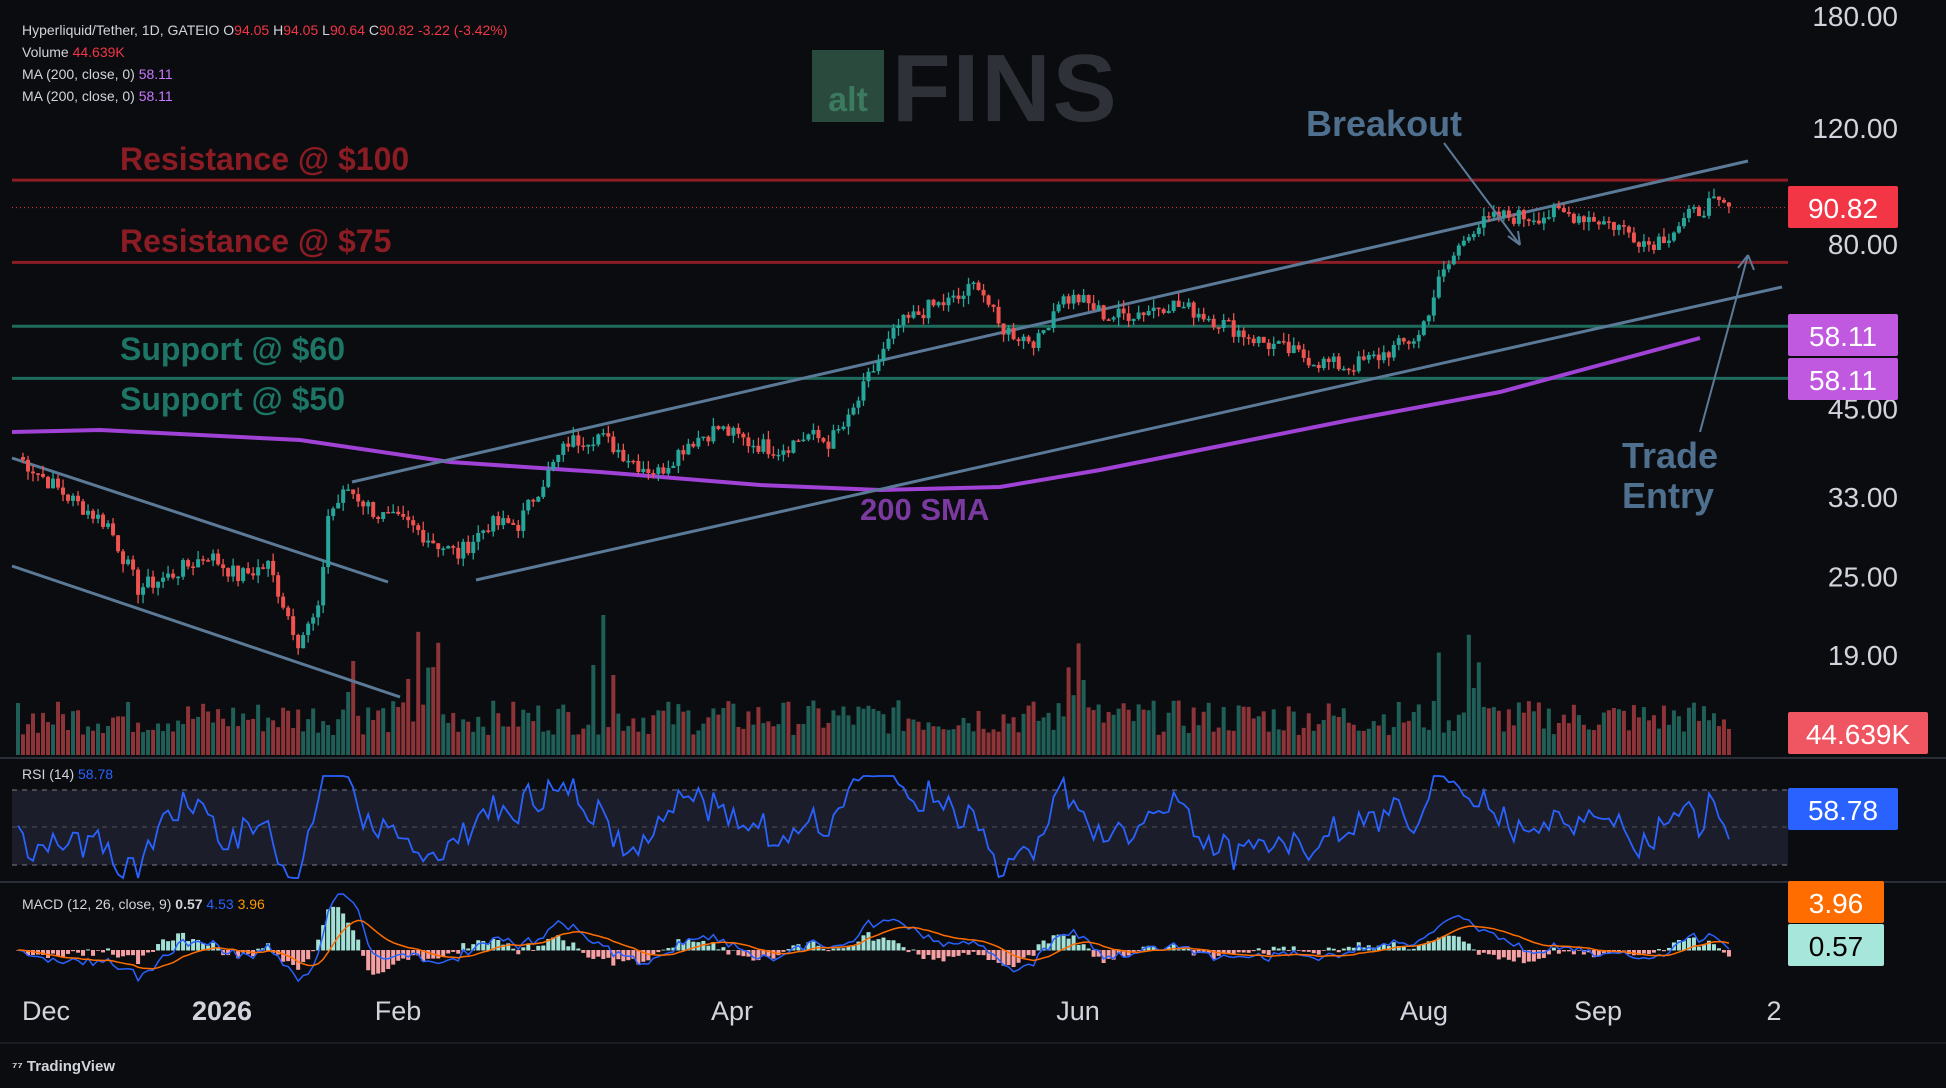 Image resolution: width=1946 pixels, height=1088 pixels. Describe the element at coordinates (73, 52) in the screenshot. I see `volume-legend: Volume 44.639K` at that location.